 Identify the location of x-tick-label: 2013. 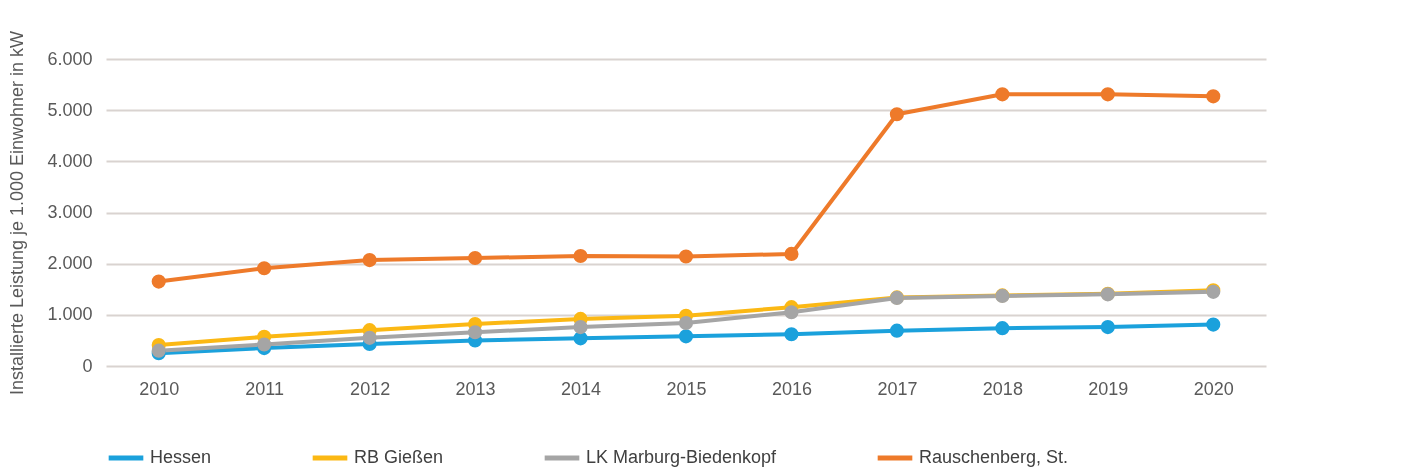
(475, 388).